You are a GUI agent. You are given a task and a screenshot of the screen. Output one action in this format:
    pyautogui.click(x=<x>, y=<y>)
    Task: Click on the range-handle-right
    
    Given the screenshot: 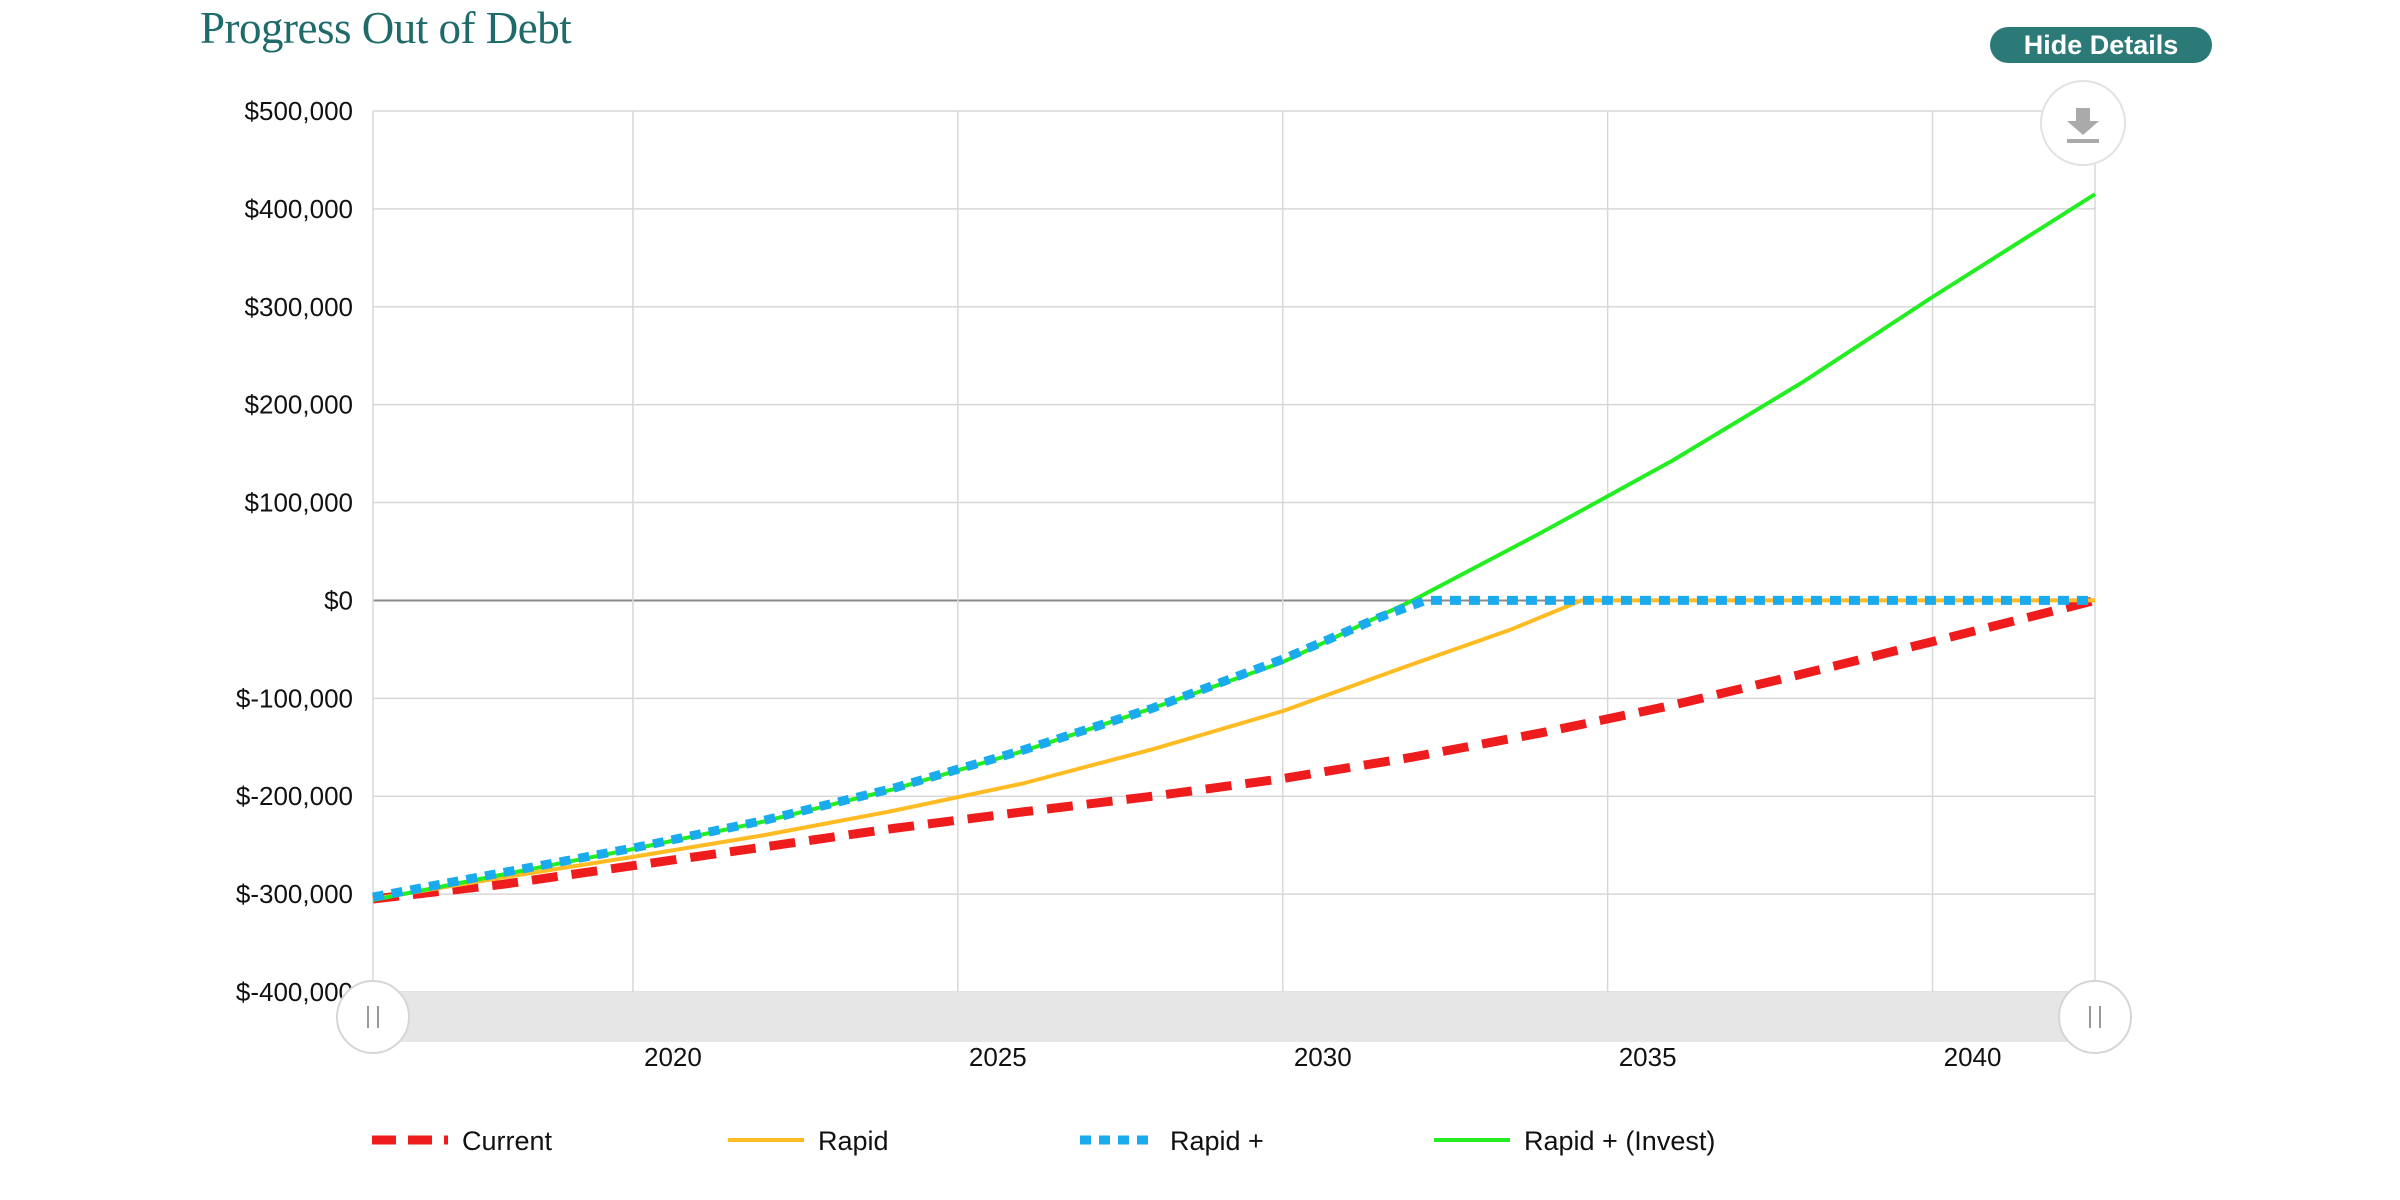 What is the action you would take?
    pyautogui.click(x=2095, y=1017)
    